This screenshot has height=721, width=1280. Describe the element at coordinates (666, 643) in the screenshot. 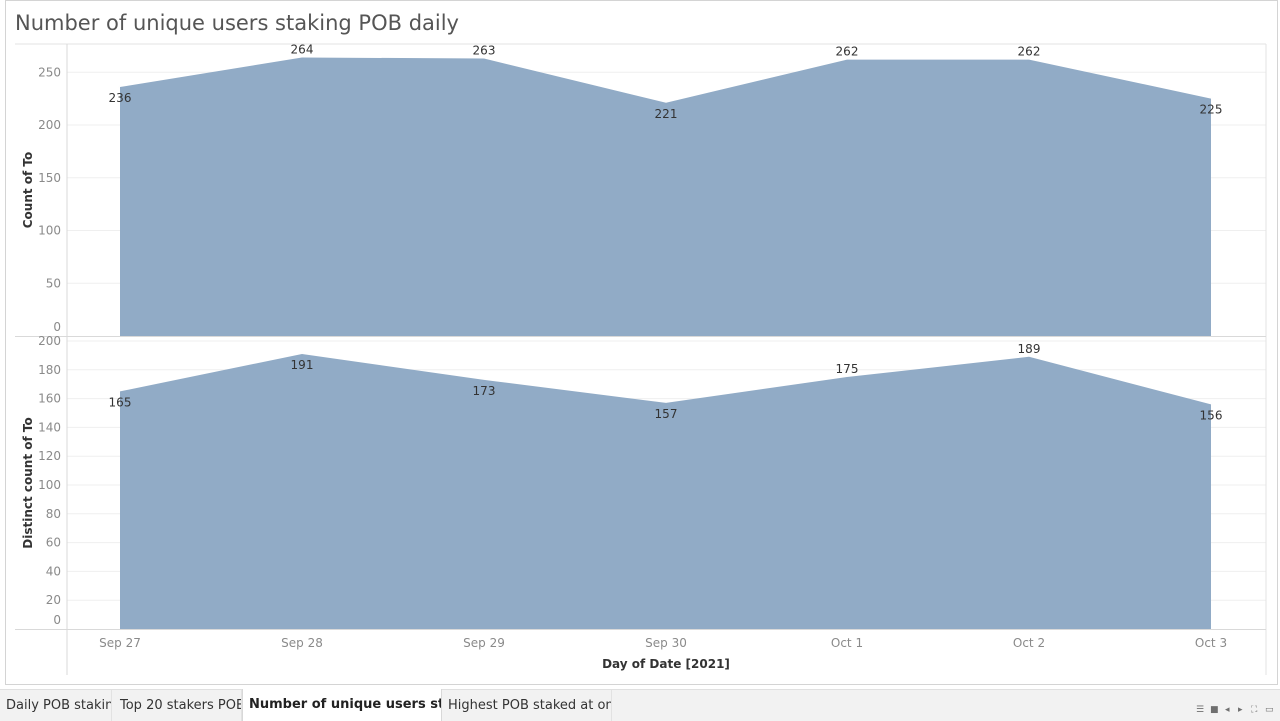

I see `x-tick-label: Sep 30` at that location.